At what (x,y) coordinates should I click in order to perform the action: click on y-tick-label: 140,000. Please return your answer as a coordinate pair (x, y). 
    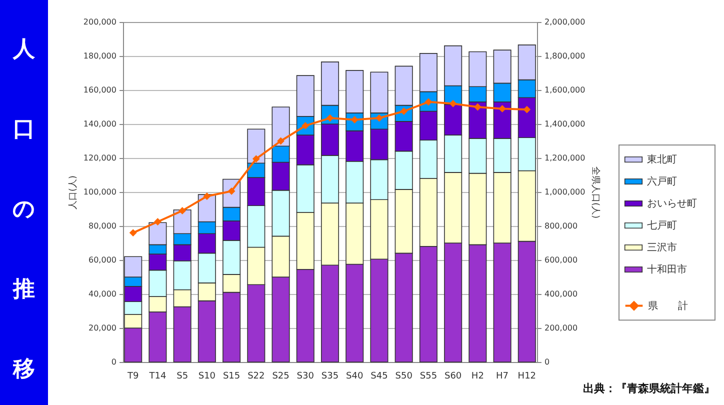
    Looking at the image, I should click on (99, 124).